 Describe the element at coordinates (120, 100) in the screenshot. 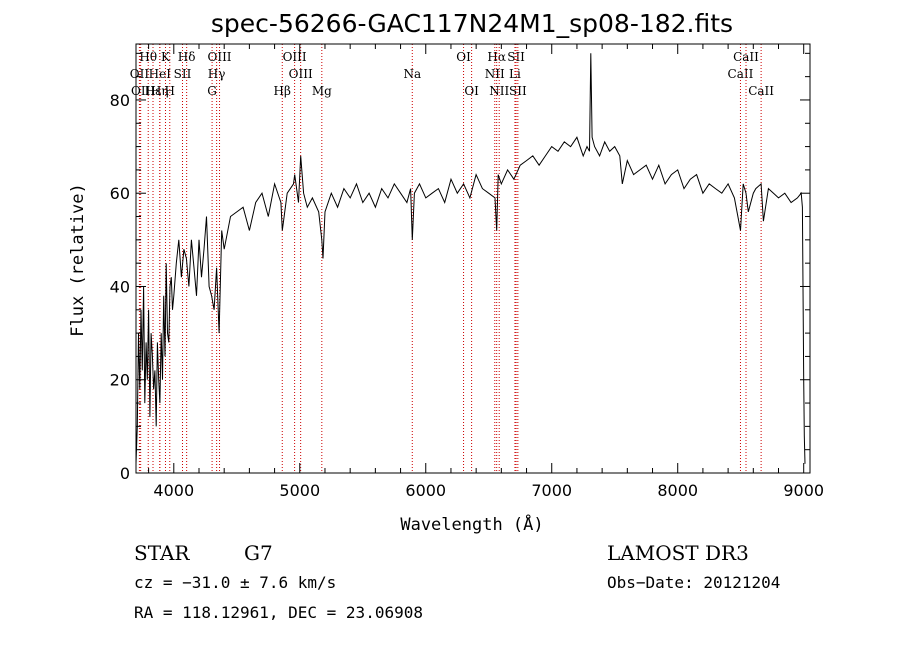

I see `y-tick-label: 80` at that location.